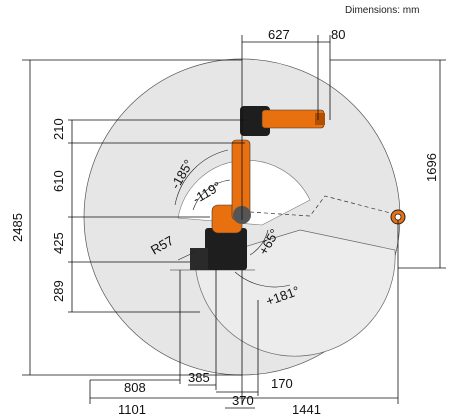 The width and height of the screenshot is (451, 417). Describe the element at coordinates (132, 409) in the screenshot. I see `dim-bottom-1101: 1101` at that location.